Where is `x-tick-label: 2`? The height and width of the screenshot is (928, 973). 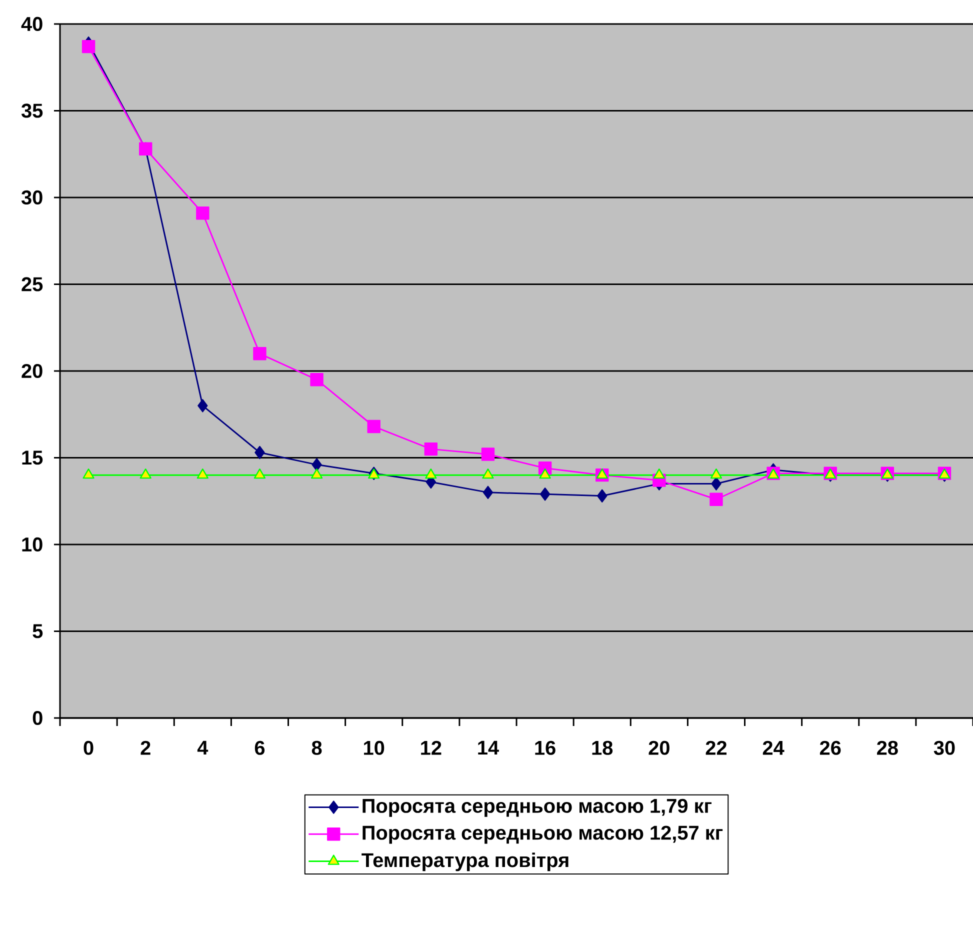 x-tick-label: 2 is located at coordinates (145, 747).